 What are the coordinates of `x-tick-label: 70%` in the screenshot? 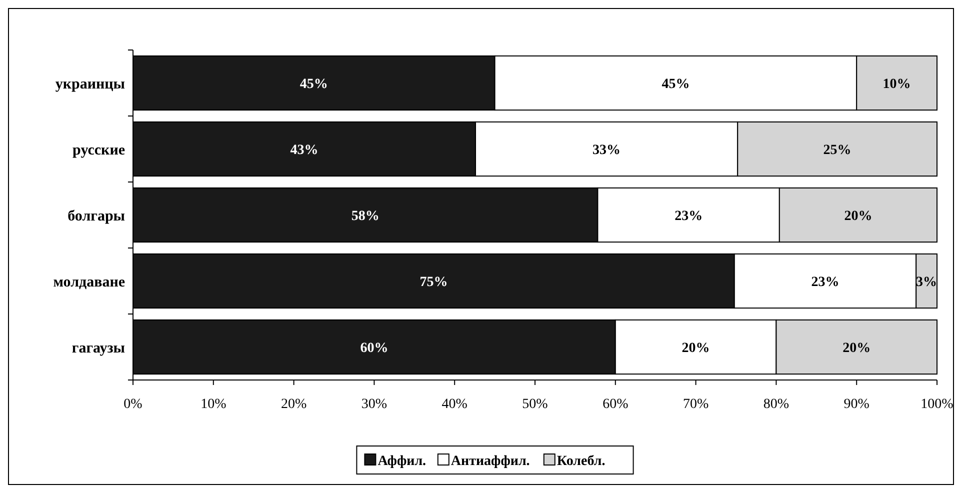 It's located at (695, 404).